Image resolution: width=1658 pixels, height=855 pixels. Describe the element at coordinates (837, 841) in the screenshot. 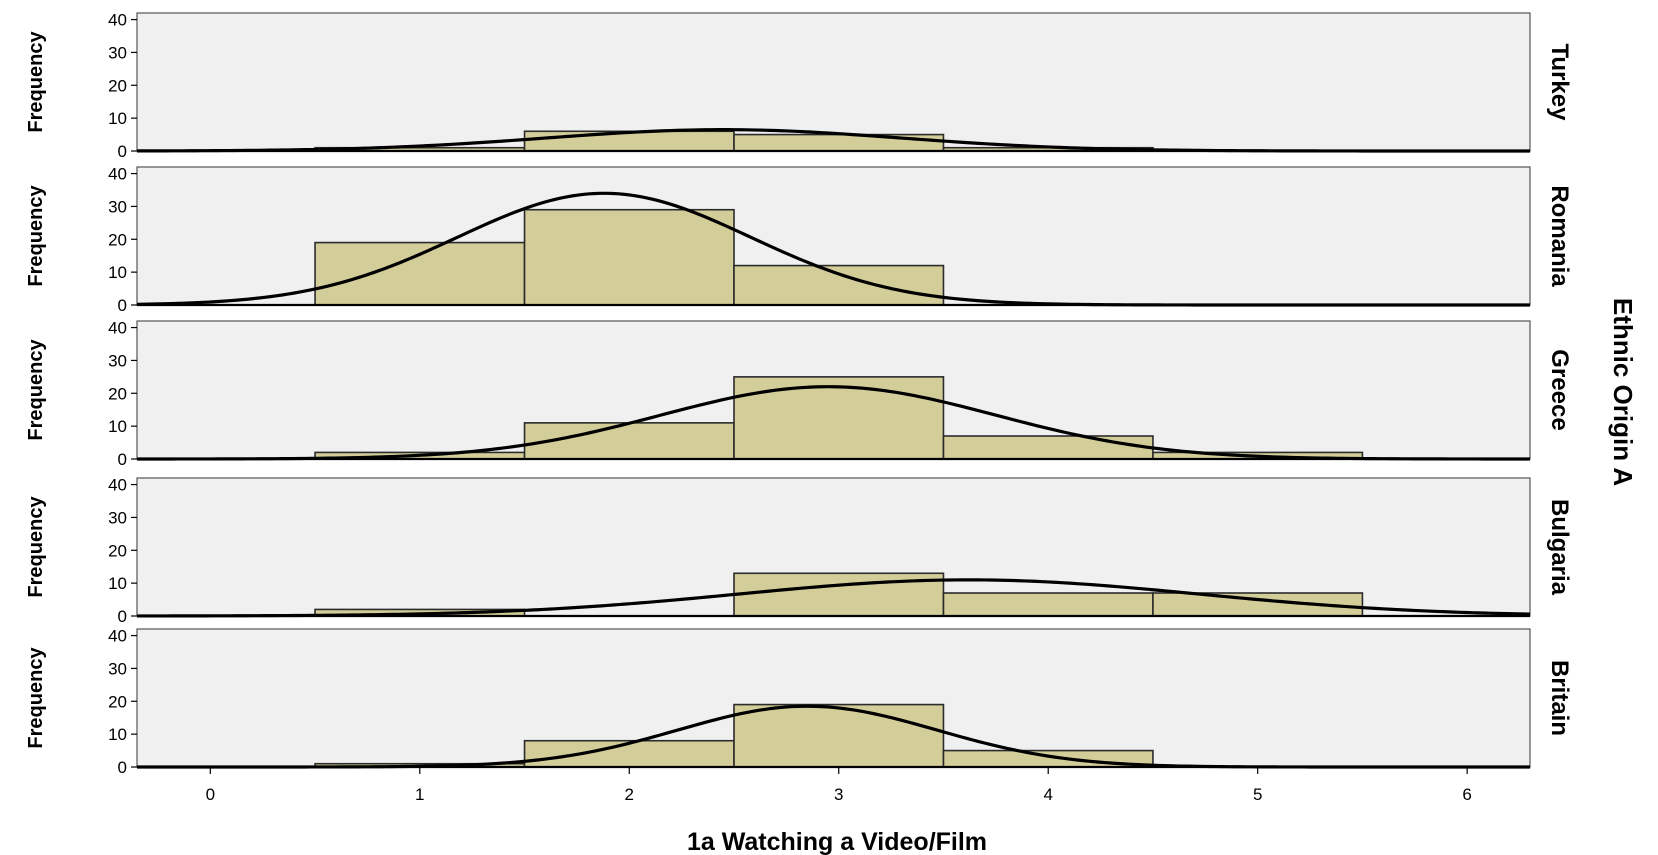

I see `x-axis-title: 1a Watching a Video/Film` at that location.